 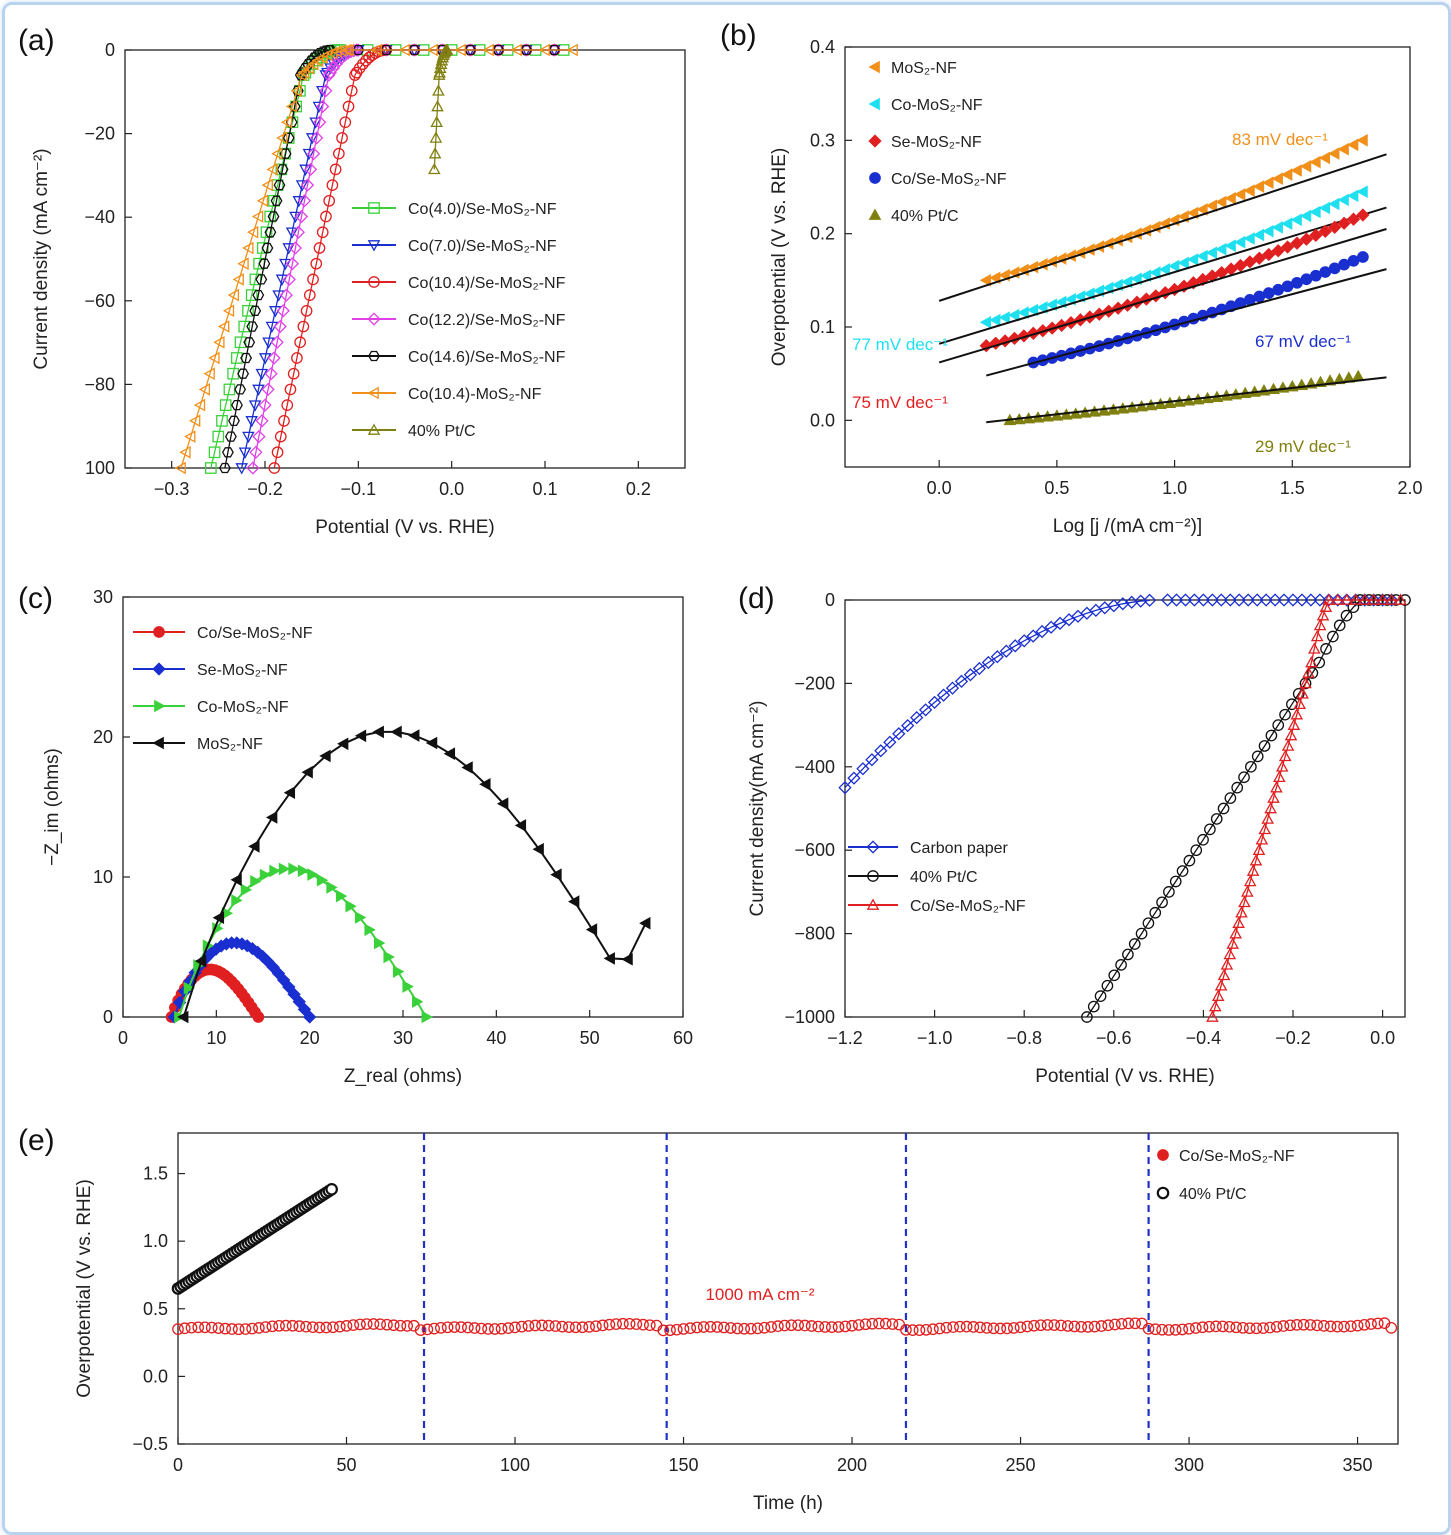 I want to click on y-tick-label: 0.0, so click(x=155, y=1376).